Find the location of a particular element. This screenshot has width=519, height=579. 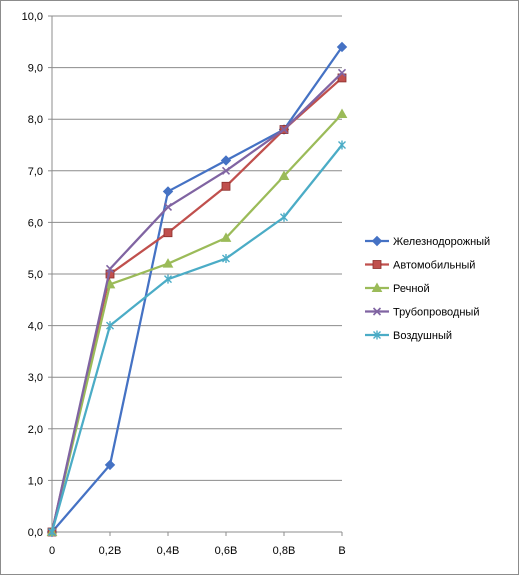

x-tick-label: B is located at coordinates (341, 551).